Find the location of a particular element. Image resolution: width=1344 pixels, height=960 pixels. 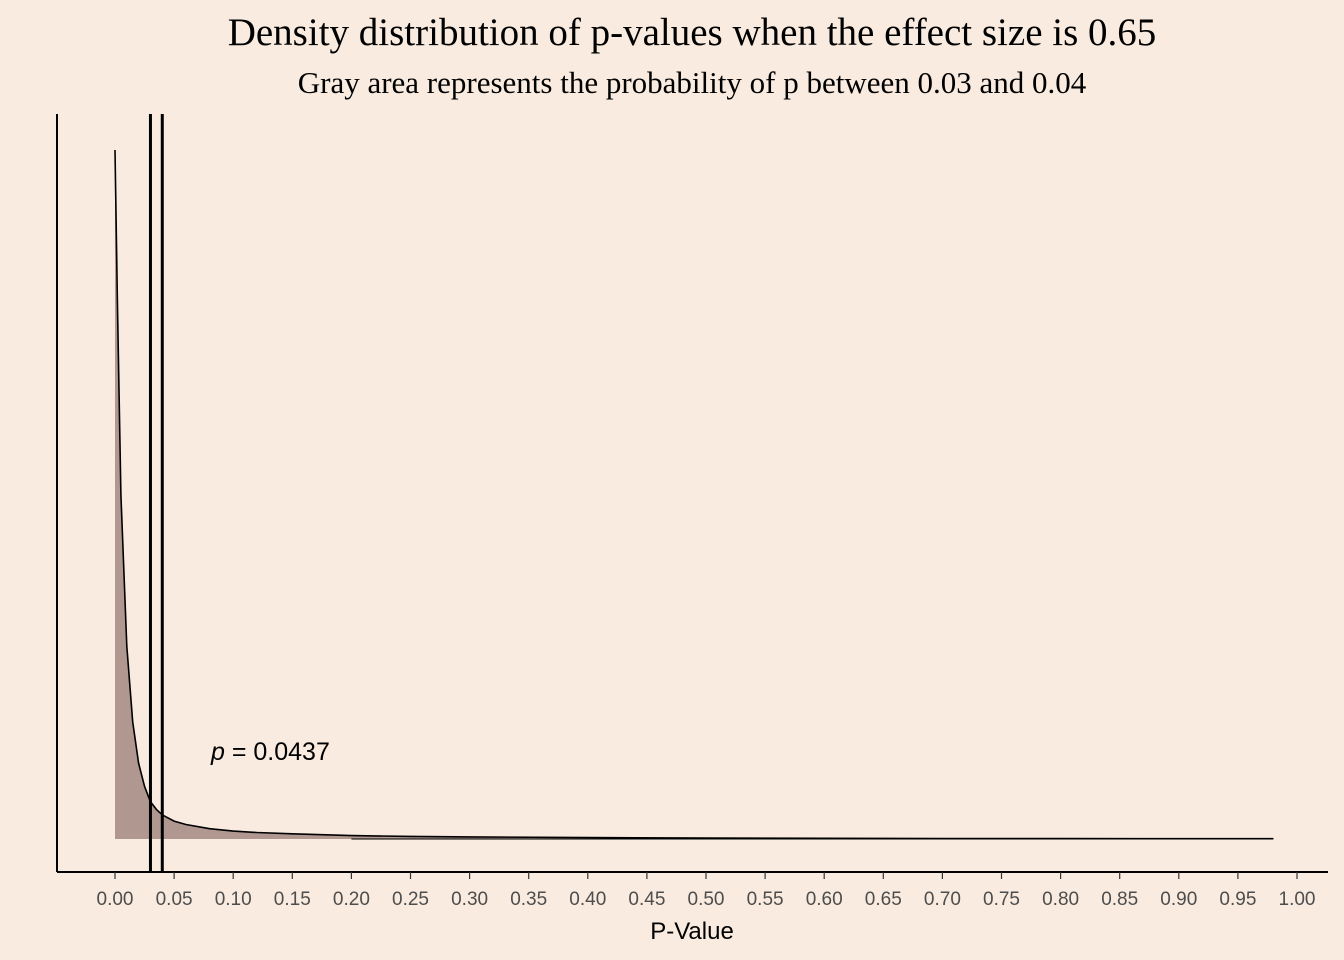

x-tick-label: 0.95 is located at coordinates (1237, 899).